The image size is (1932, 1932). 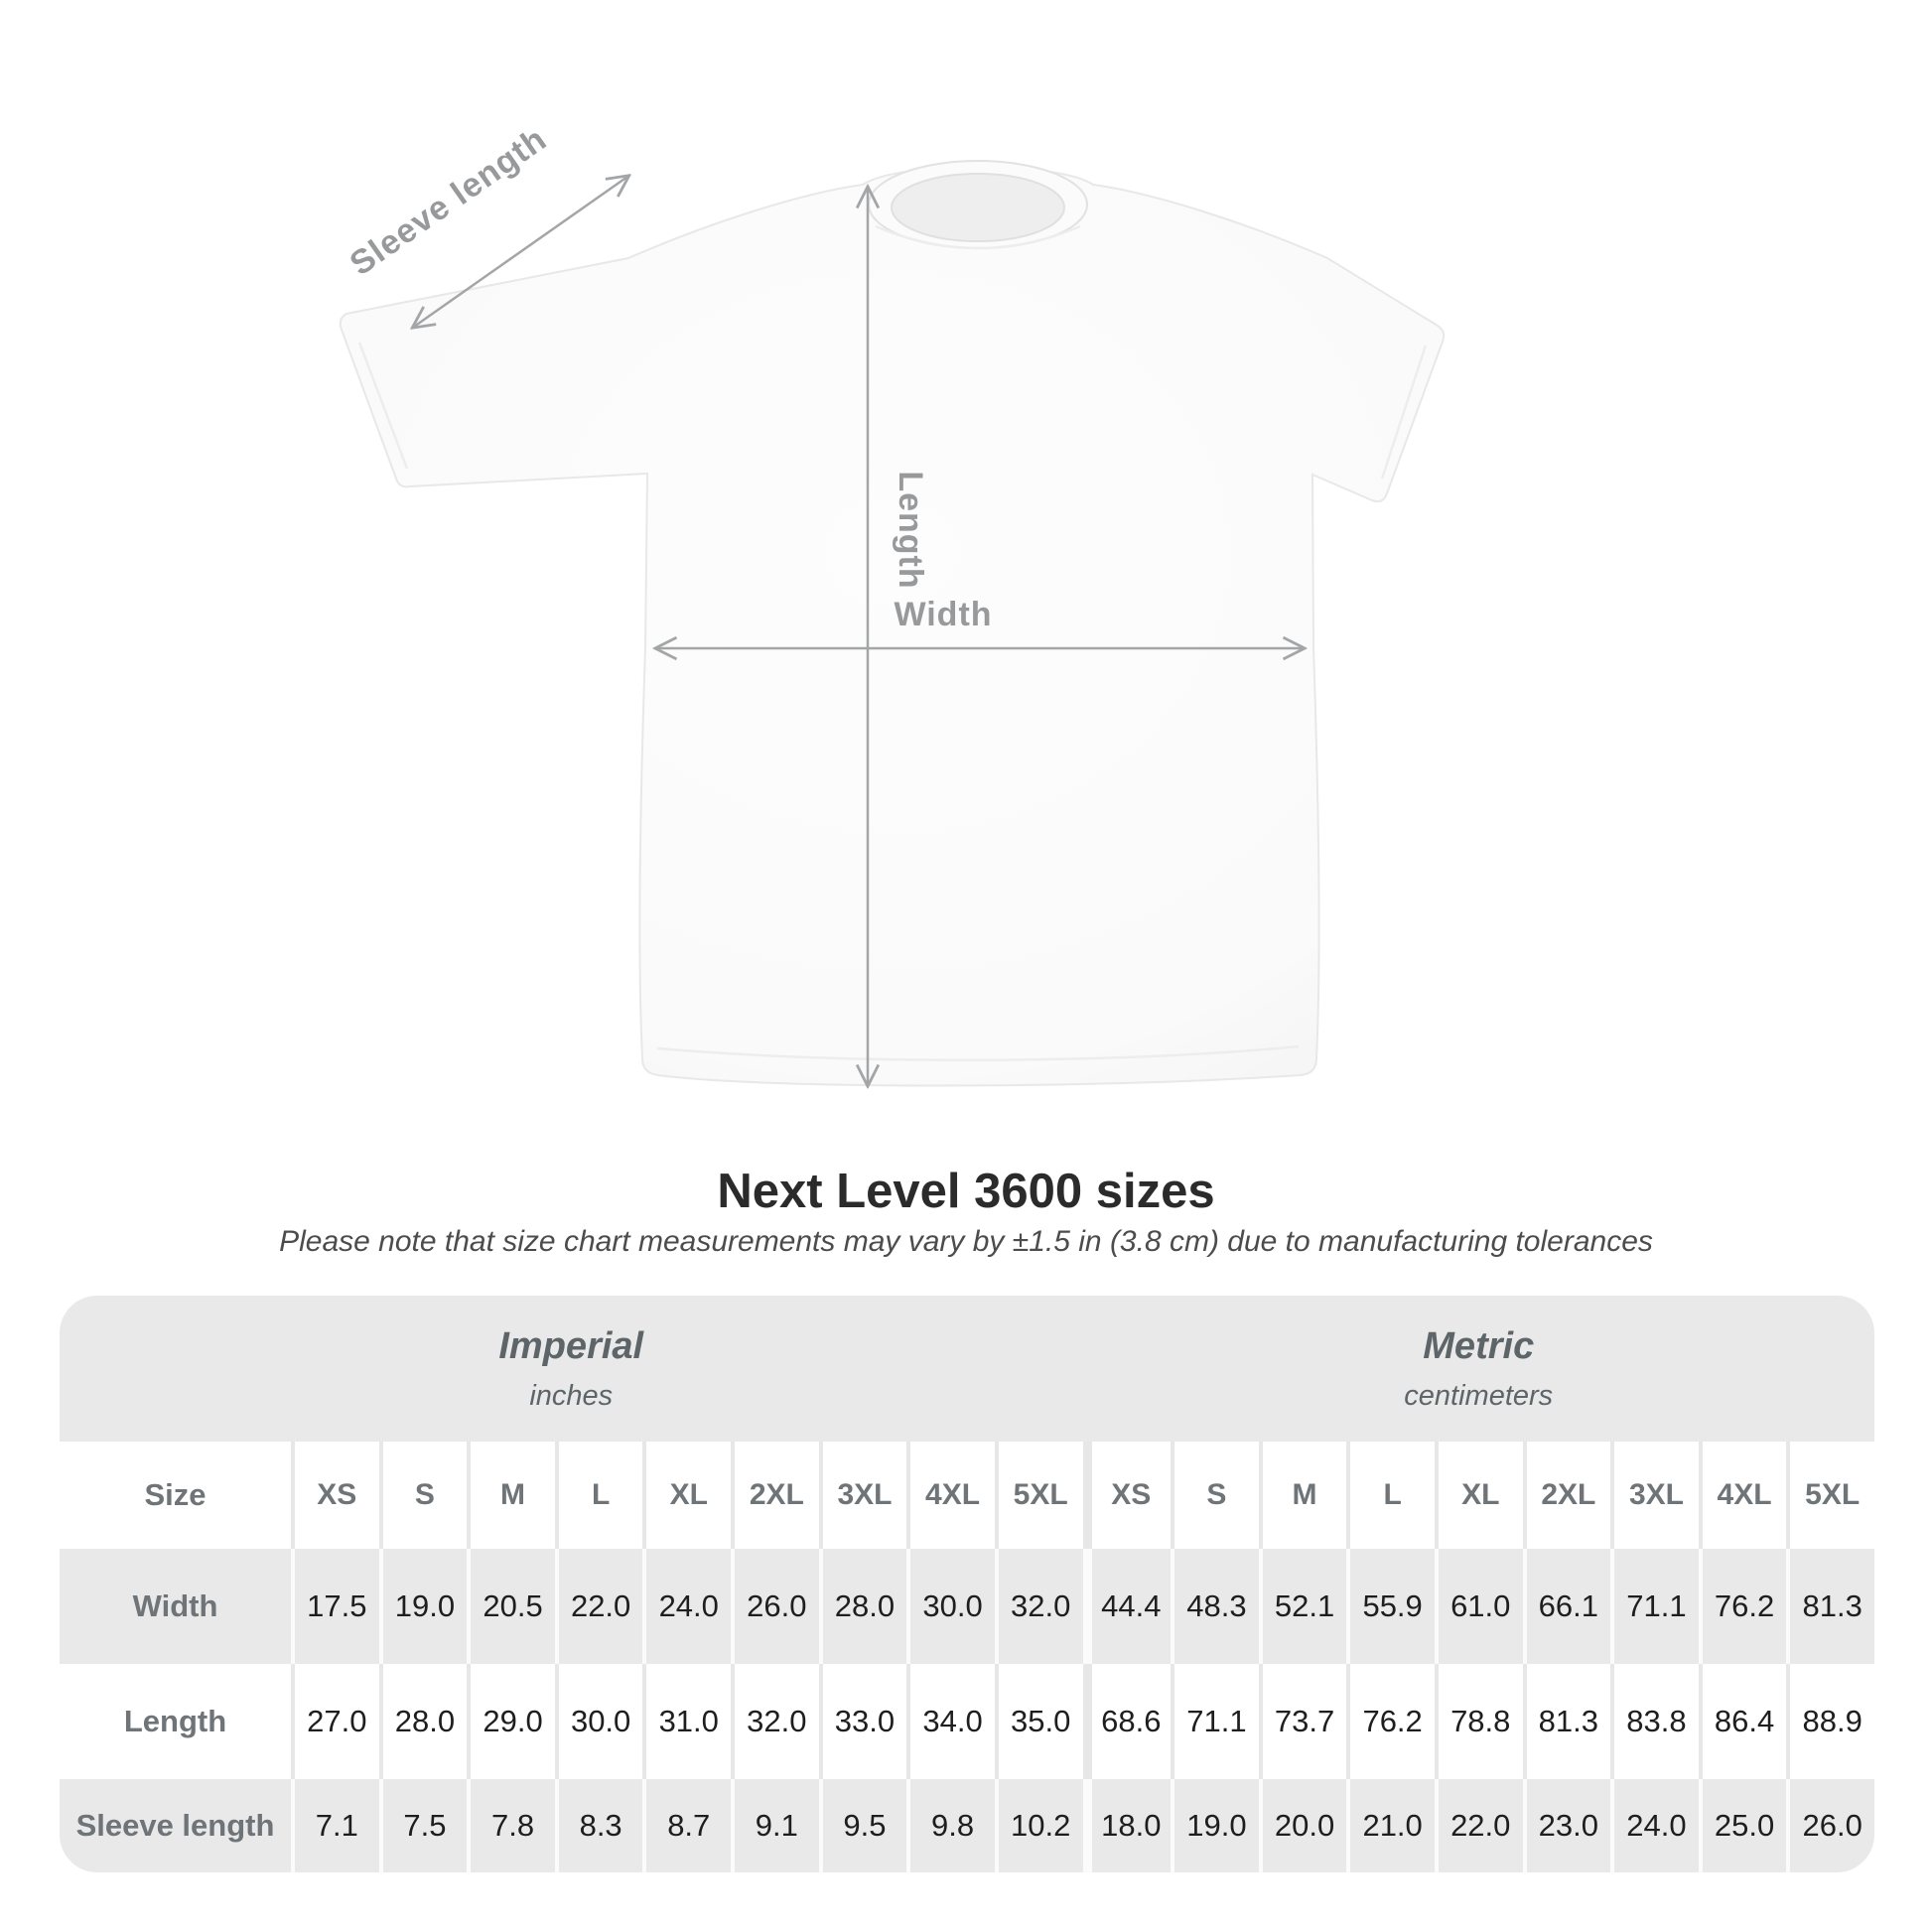 I want to click on table-cell: 61.0, so click(x=1478, y=1607).